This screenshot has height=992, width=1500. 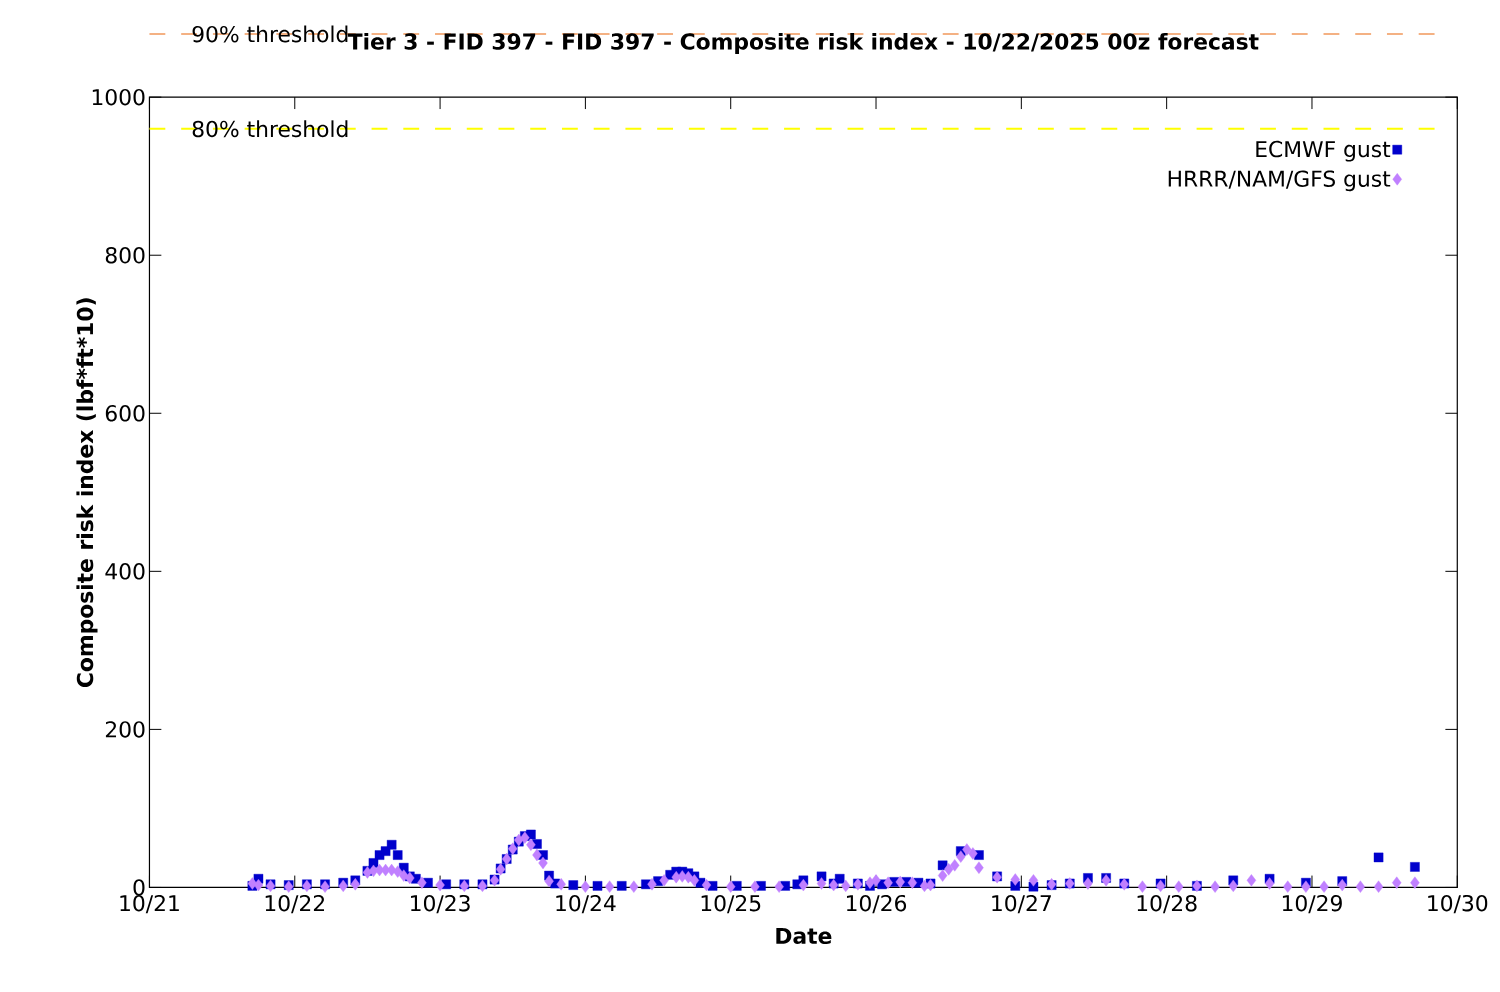 I want to click on ref-line-label: 80% threshold, so click(x=270, y=129).